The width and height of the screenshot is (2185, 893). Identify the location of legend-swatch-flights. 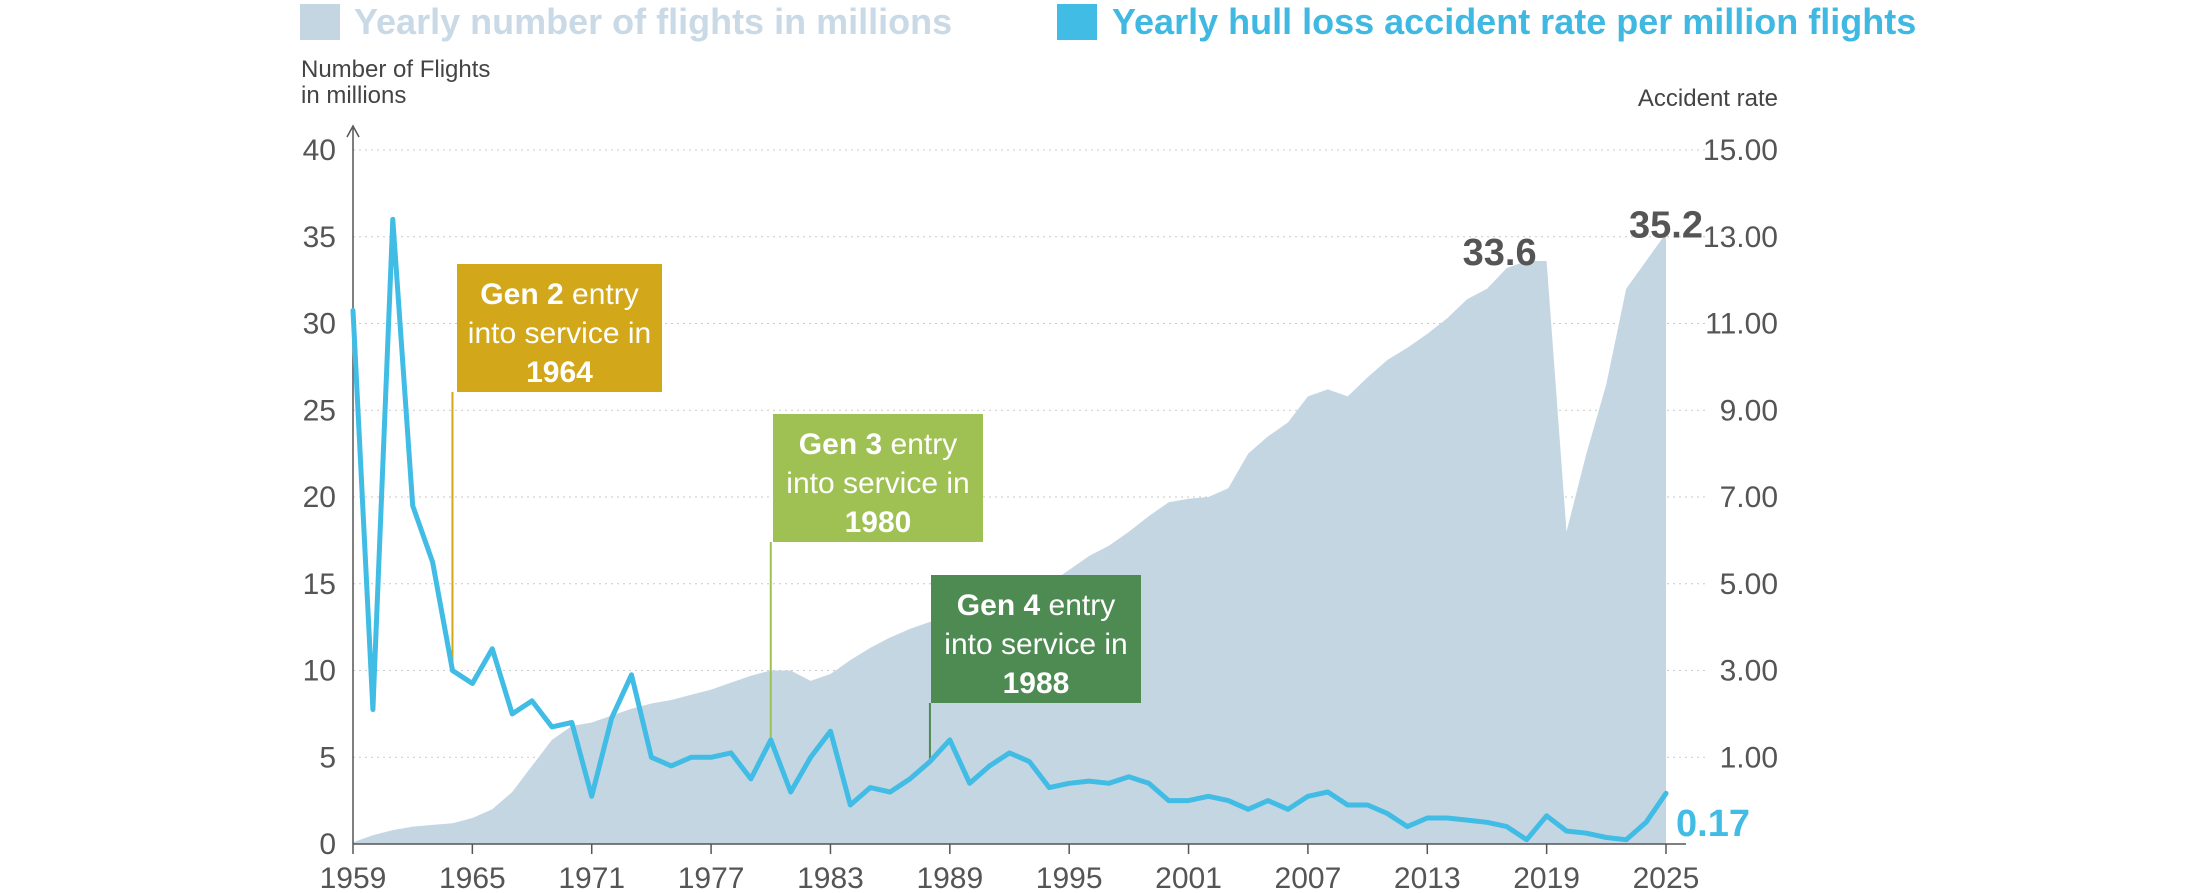
(320, 22).